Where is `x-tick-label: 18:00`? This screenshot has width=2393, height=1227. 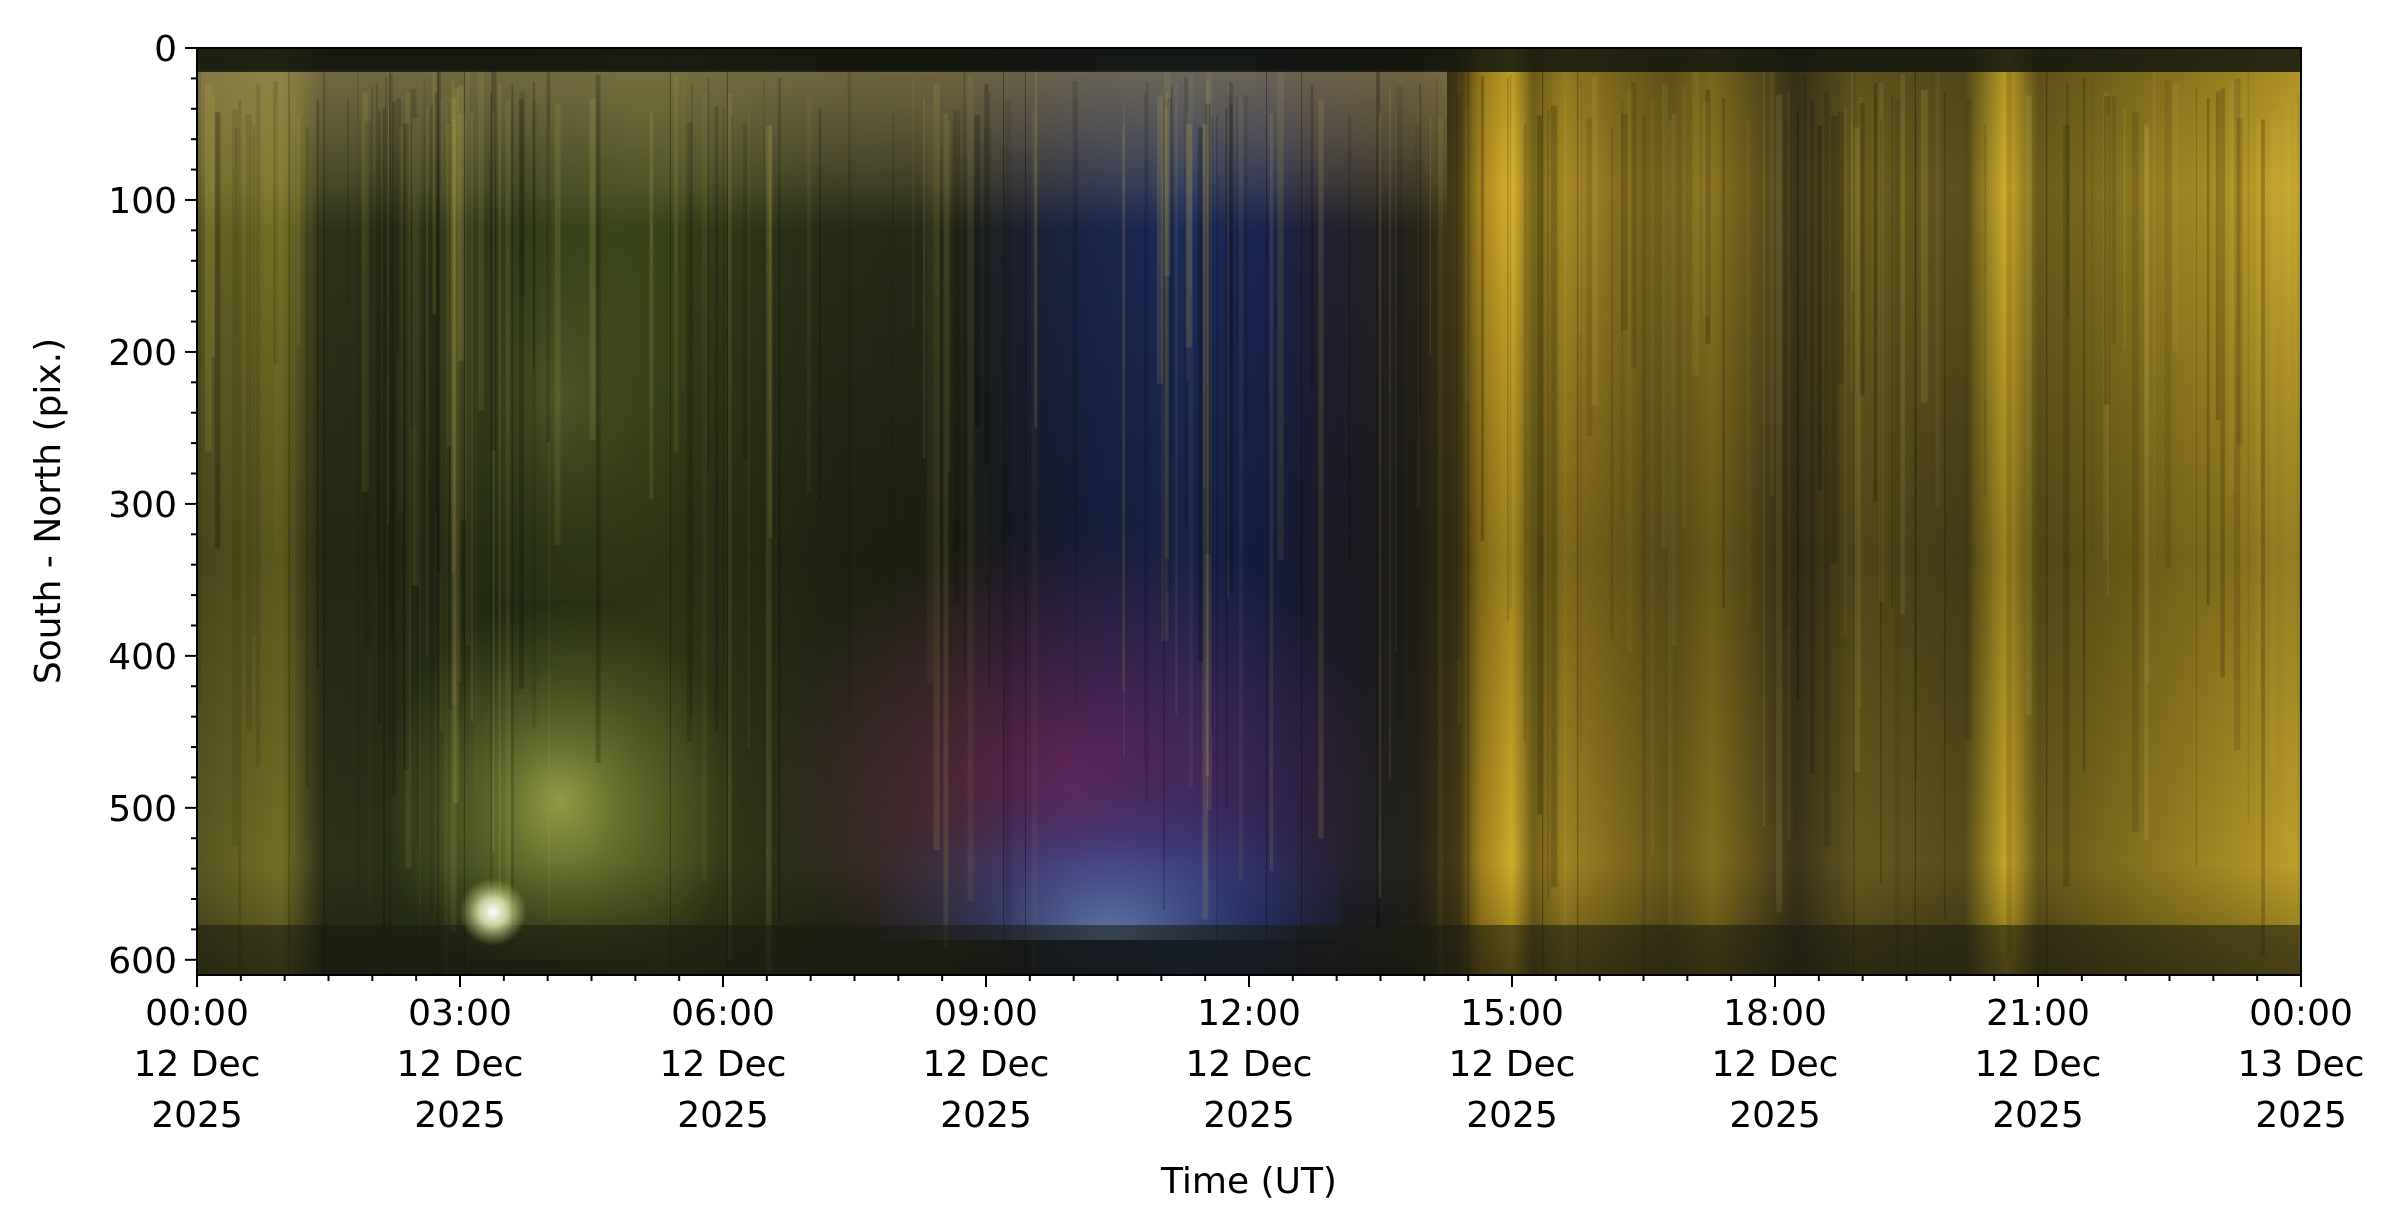 x-tick-label: 18:00 is located at coordinates (1775, 1013).